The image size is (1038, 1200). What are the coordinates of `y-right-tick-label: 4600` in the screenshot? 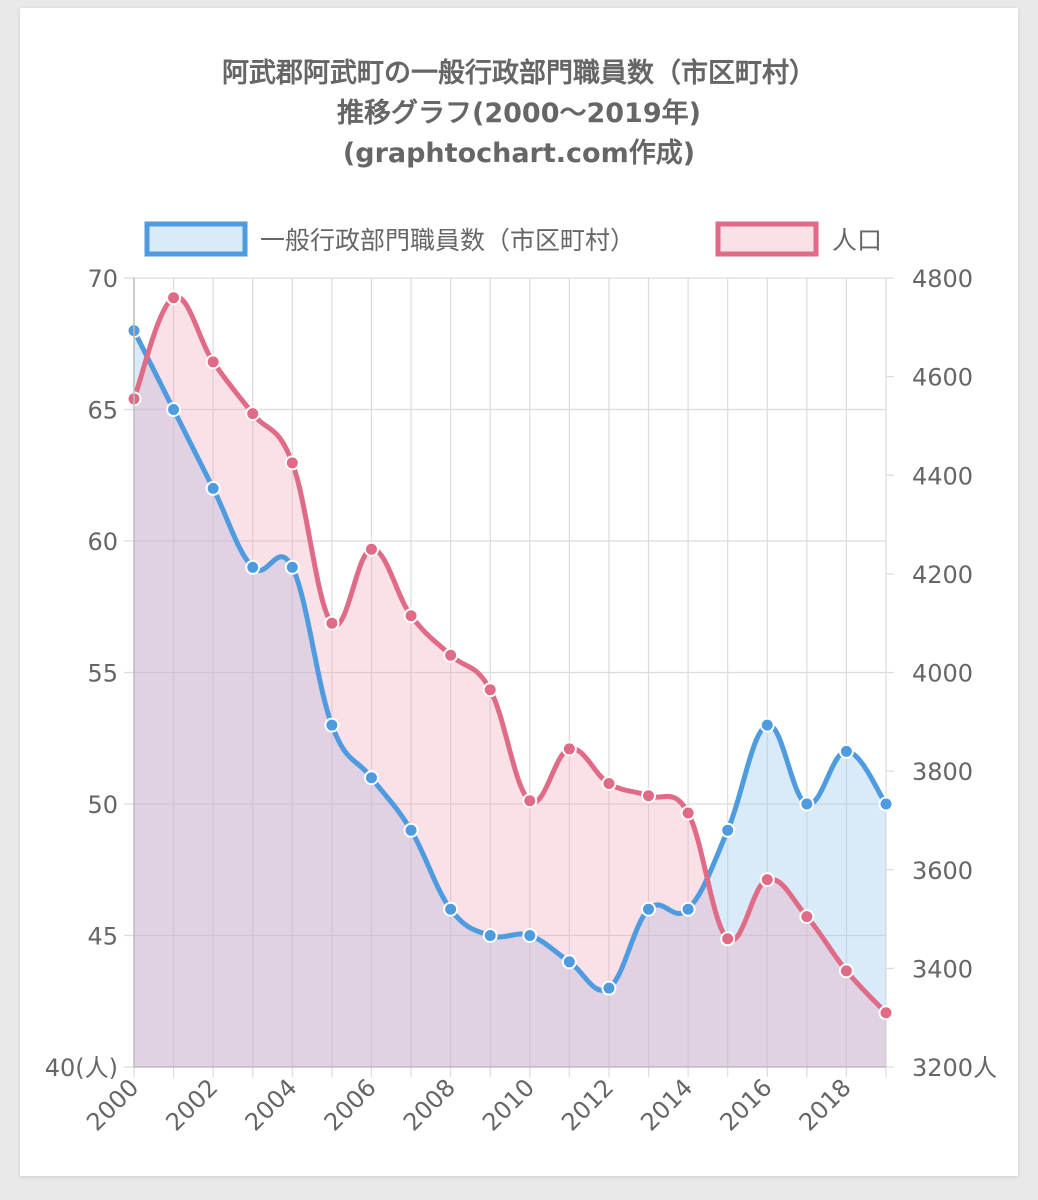 It's located at (942, 378).